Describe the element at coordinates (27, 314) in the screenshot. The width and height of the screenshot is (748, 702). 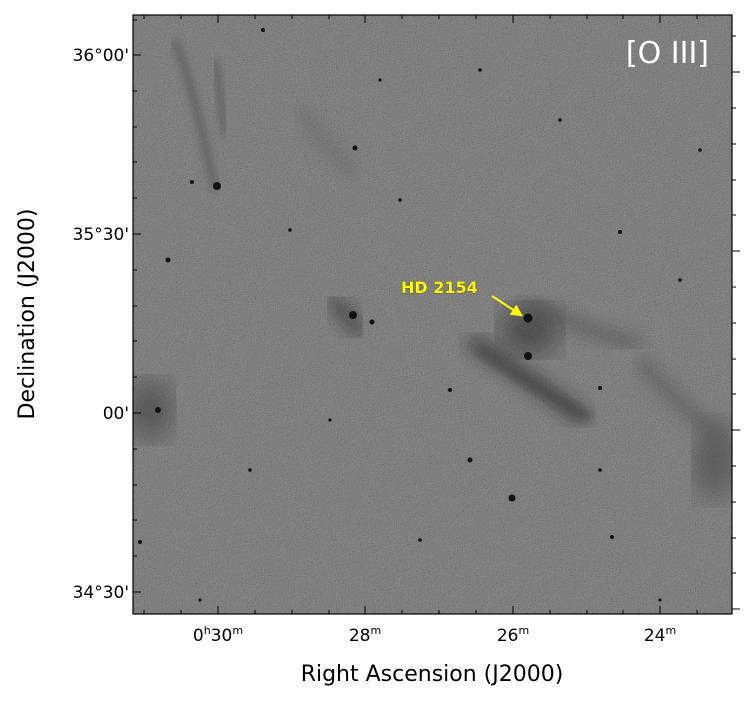
I see `y-axis-title: Declination (J2000)` at that location.